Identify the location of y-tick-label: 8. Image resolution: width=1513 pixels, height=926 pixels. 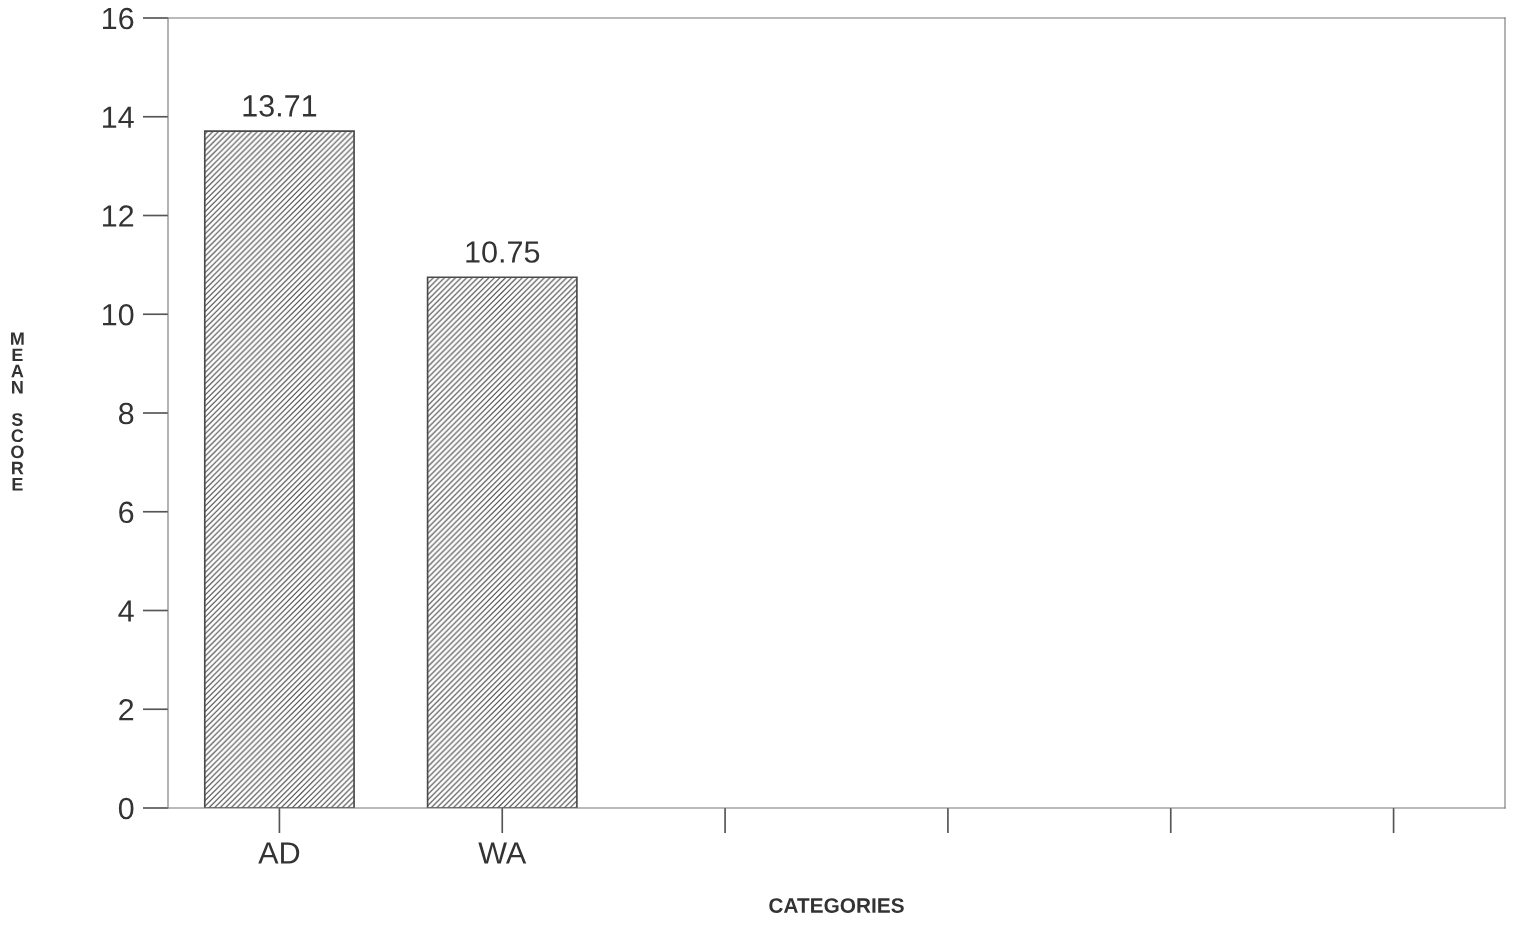
(126, 413).